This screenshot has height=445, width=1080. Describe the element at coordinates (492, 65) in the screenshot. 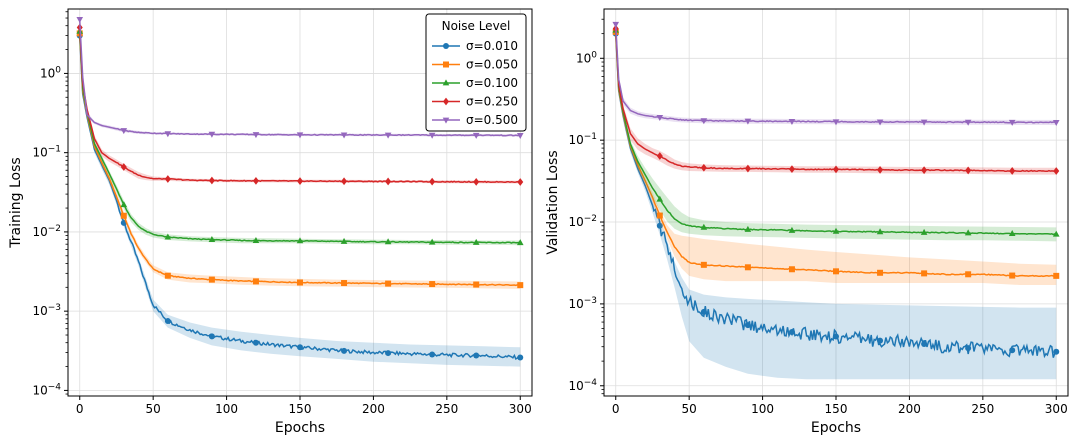

I see `legend-label: σ=0.050` at that location.